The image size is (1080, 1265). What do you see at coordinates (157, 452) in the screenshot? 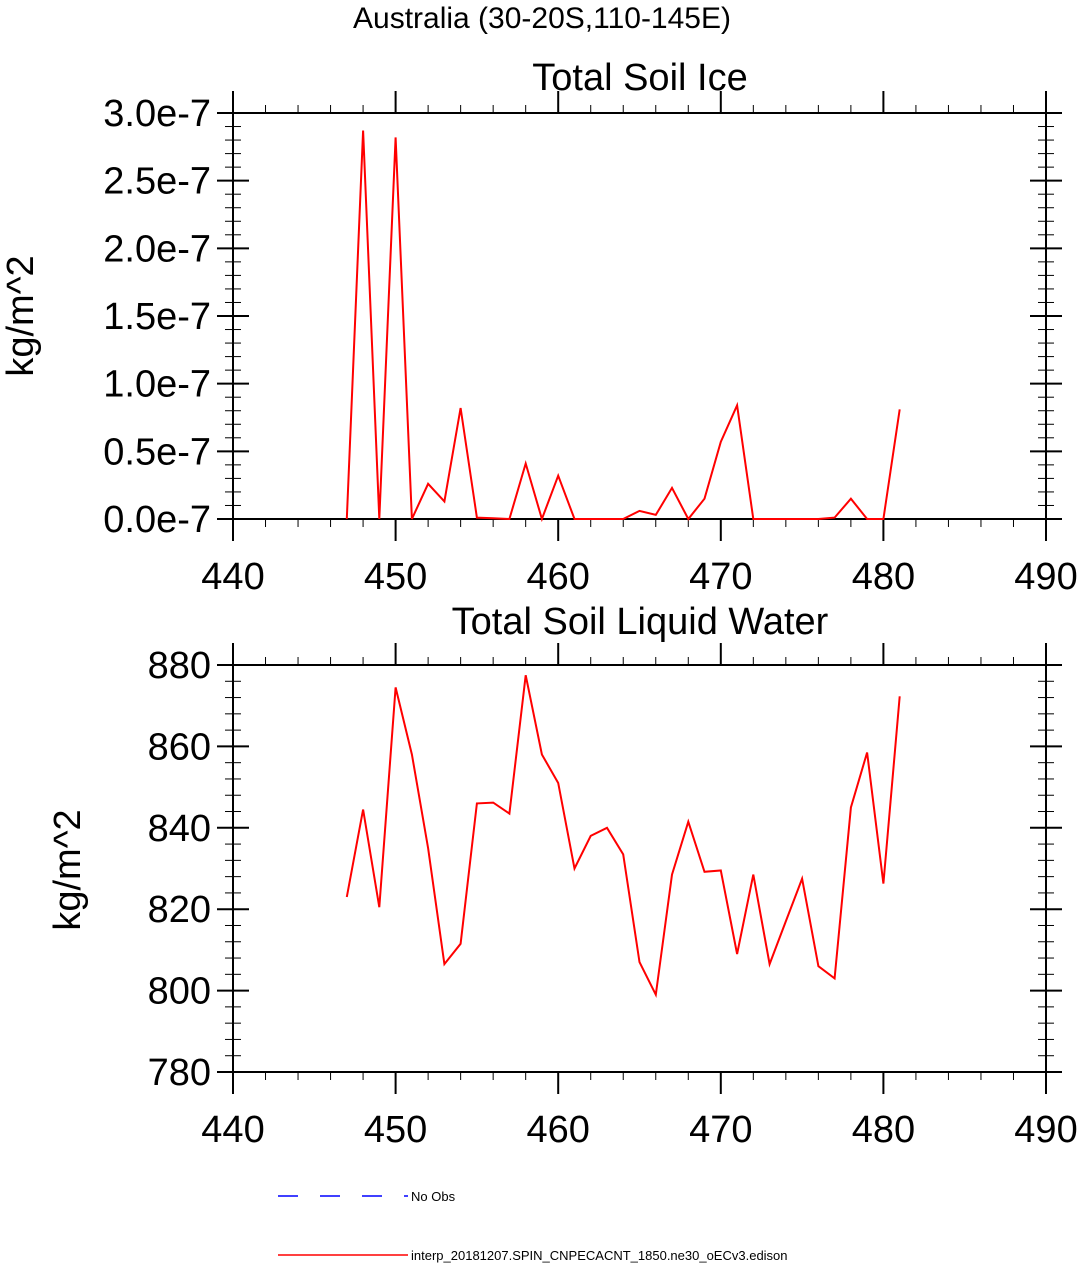
I see `y-tick-label: 0.5e-7` at bounding box center [157, 452].